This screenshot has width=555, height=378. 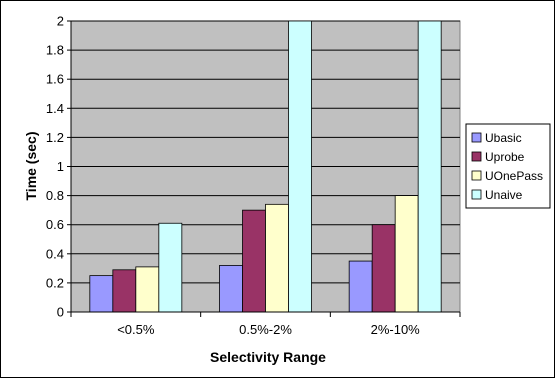 I want to click on legend-swatch-uprobe, so click(x=476, y=156).